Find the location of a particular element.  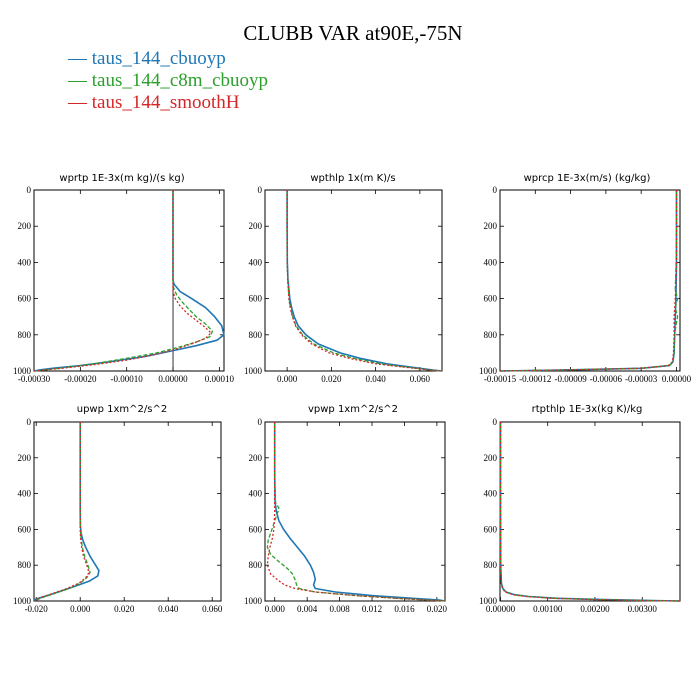

panel-title: rtpthlp 1E-3x(kg K)/kg is located at coordinates (587, 409).